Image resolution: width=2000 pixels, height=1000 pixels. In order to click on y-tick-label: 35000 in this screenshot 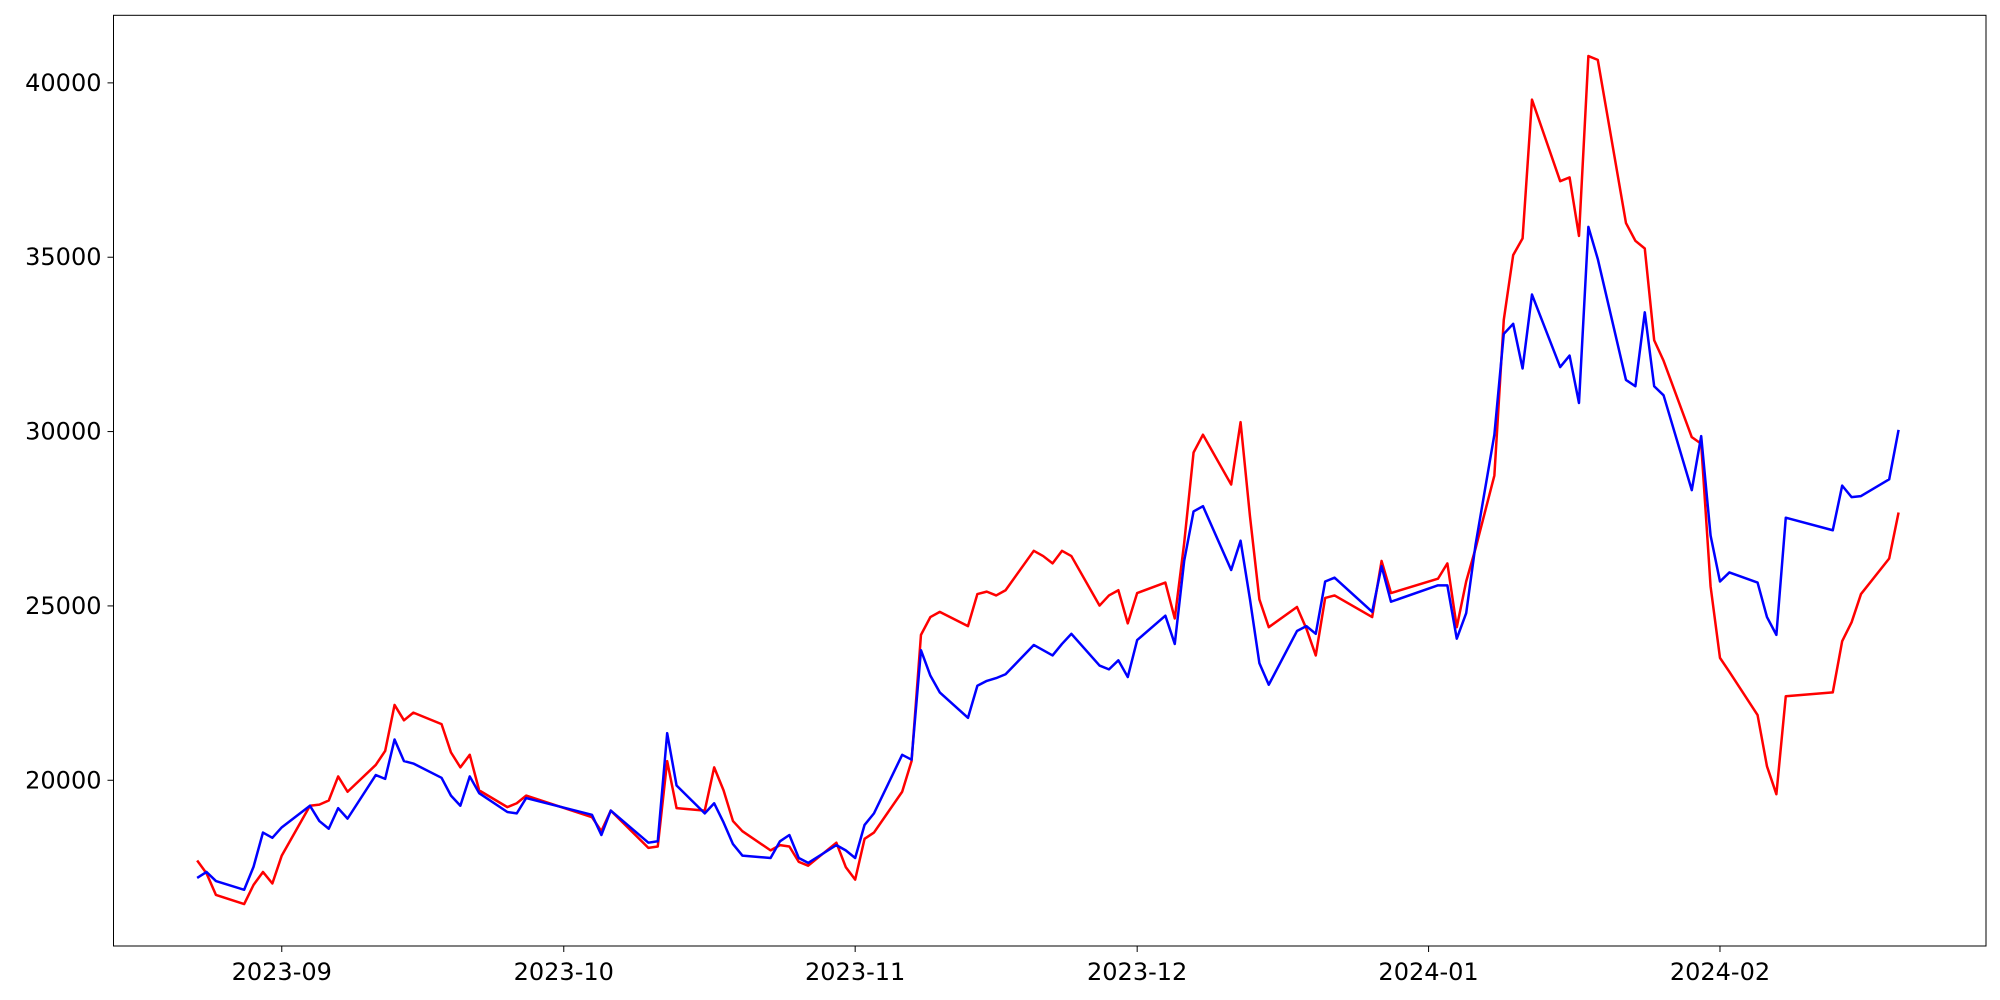, I will do `click(63, 257)`.